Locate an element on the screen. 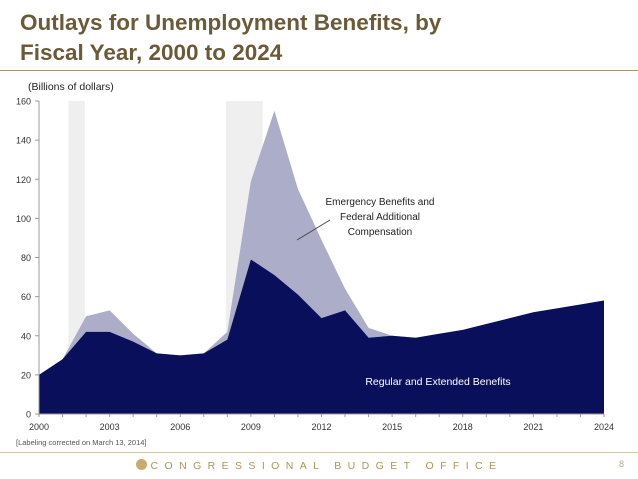 Image resolution: width=638 pixels, height=479 pixels. x-tick-label: 2006 is located at coordinates (180, 427).